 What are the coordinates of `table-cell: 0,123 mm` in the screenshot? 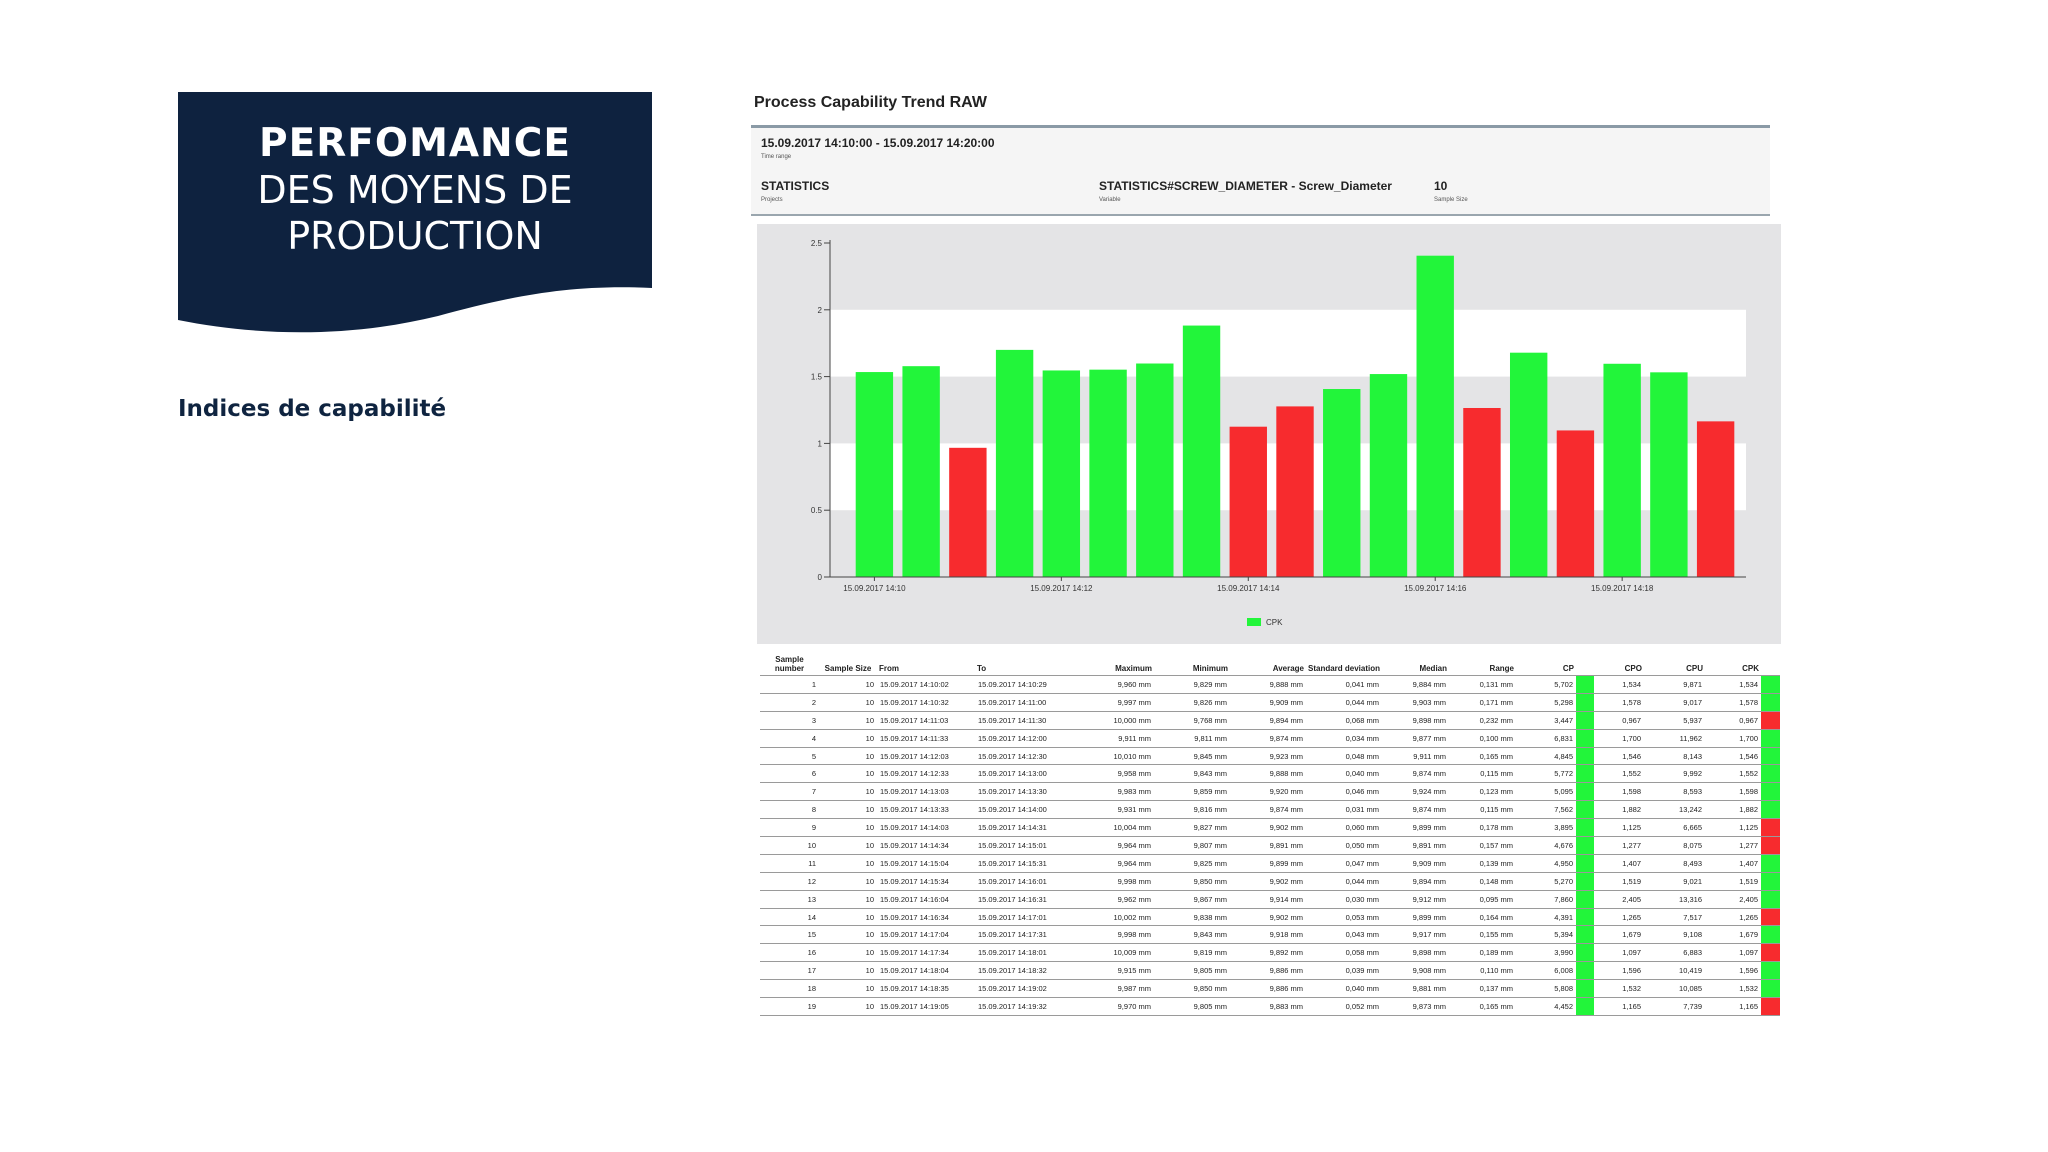 It's located at (1482, 792).